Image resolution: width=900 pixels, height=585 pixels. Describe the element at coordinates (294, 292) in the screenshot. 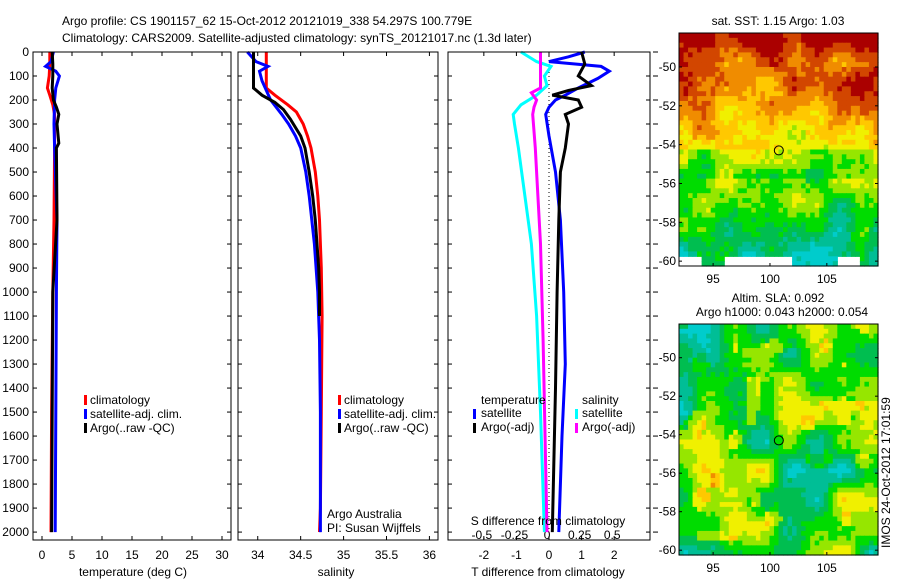

I see `series-line-climatology` at that location.